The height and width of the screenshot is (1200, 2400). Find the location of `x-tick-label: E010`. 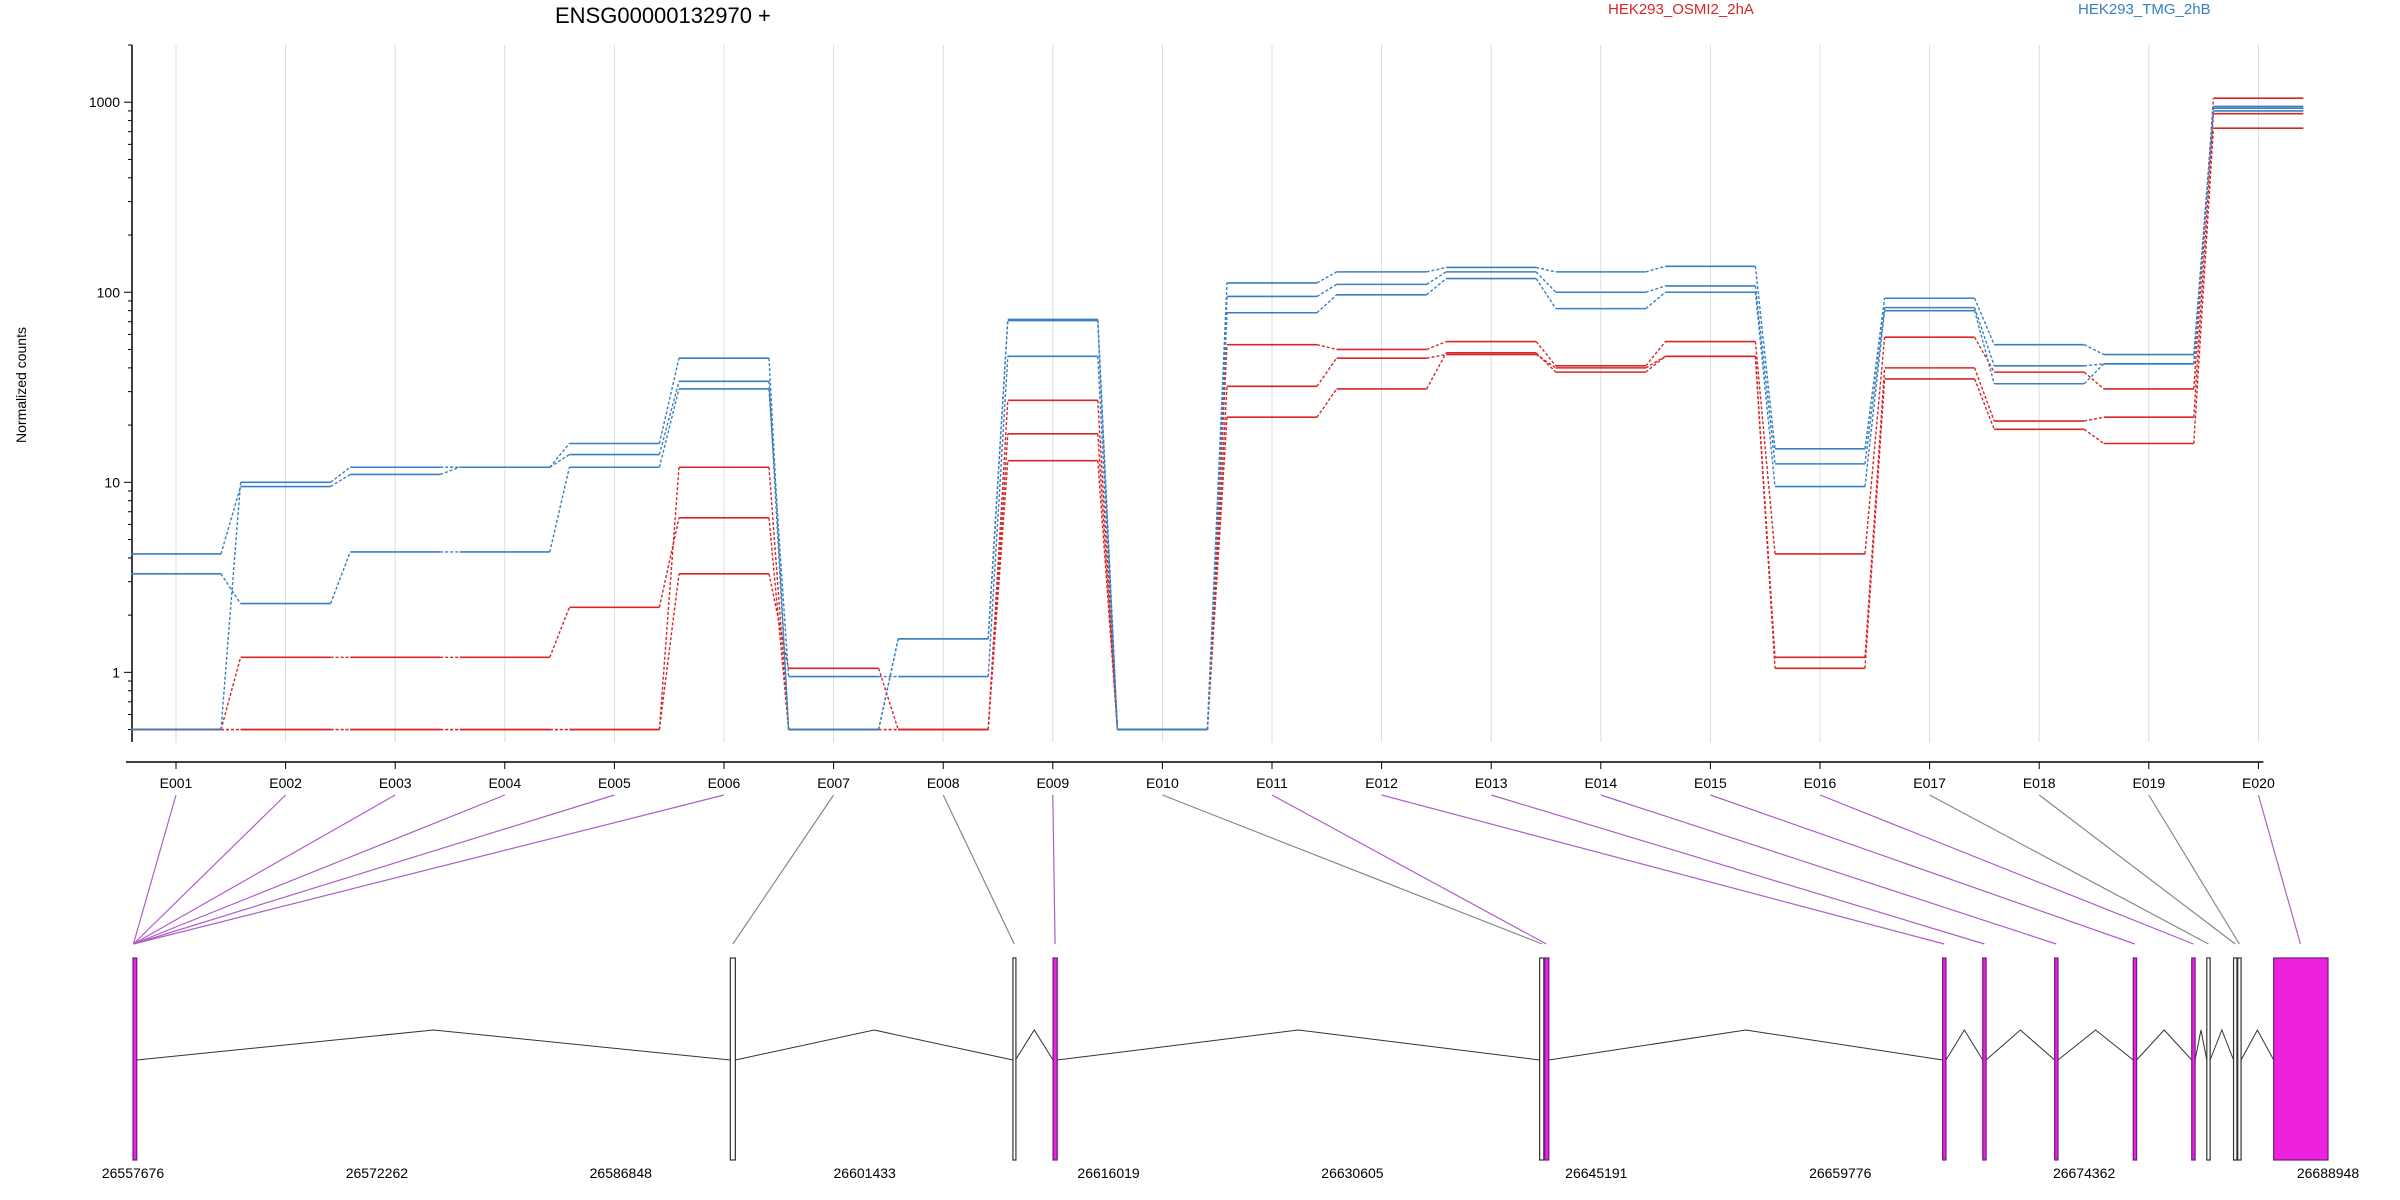

x-tick-label: E010 is located at coordinates (1162, 783).